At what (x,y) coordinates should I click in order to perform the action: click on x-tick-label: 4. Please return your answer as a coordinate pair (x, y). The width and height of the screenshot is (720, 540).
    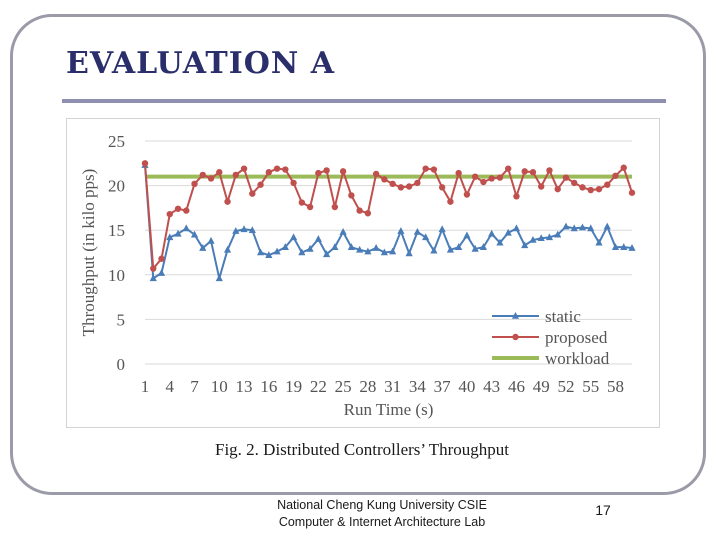
    Looking at the image, I should click on (170, 386).